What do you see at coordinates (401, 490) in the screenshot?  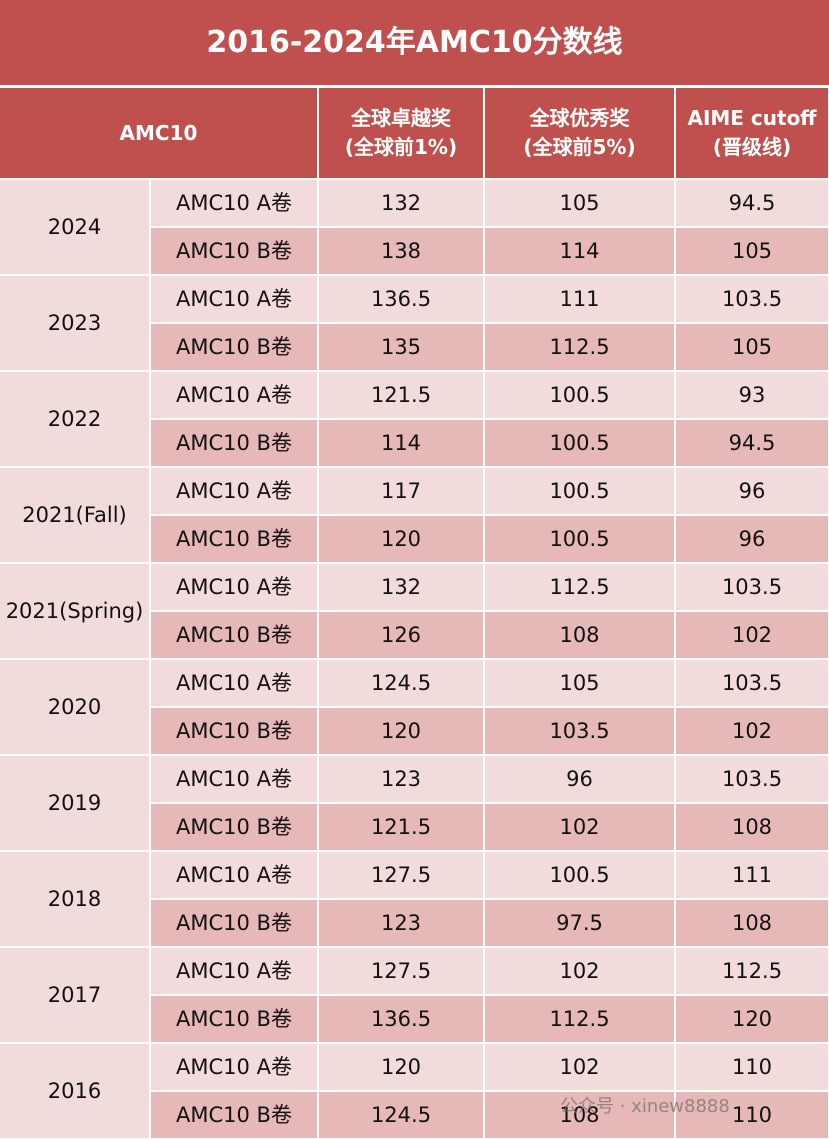 I see `score-text: 117` at bounding box center [401, 490].